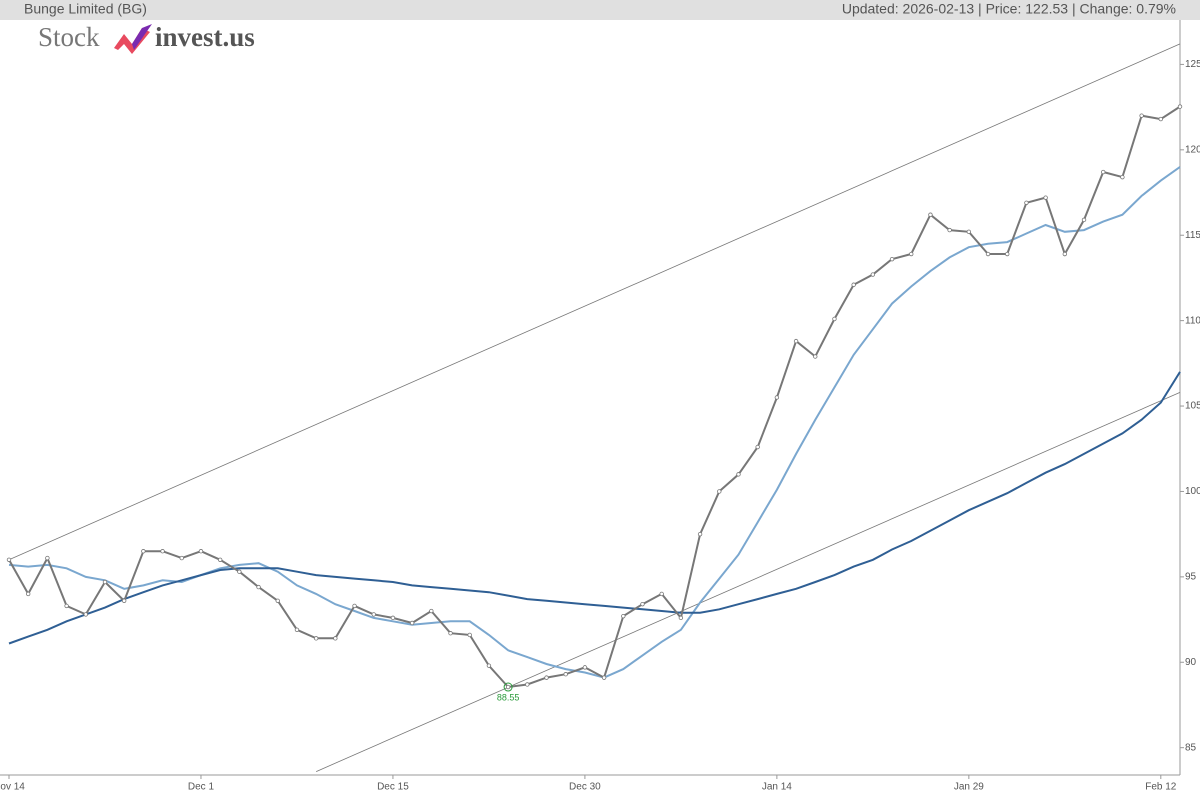 The image size is (1200, 805). What do you see at coordinates (85, 9) in the screenshot?
I see `company-name: Bunge Limited (BG)` at bounding box center [85, 9].